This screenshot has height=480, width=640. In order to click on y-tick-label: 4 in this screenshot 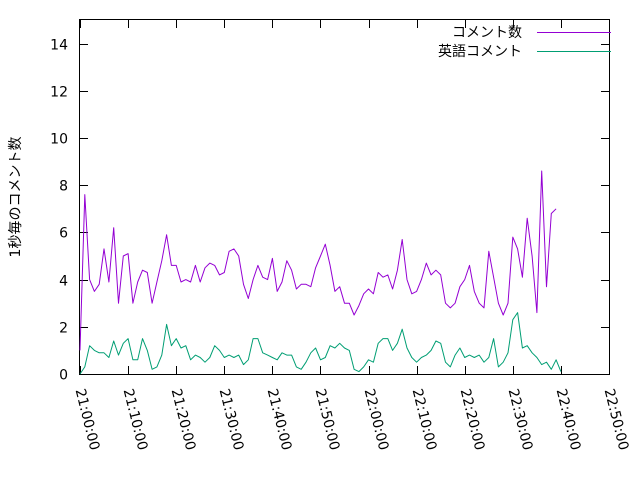, I will do `click(63, 282)`.